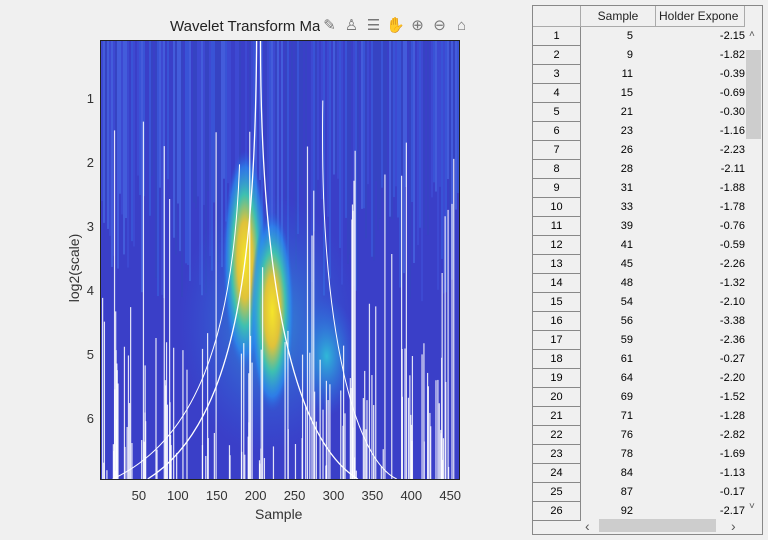 The image size is (768, 540). I want to click on holder-exponent-cell: -1.78, so click(732, 207).